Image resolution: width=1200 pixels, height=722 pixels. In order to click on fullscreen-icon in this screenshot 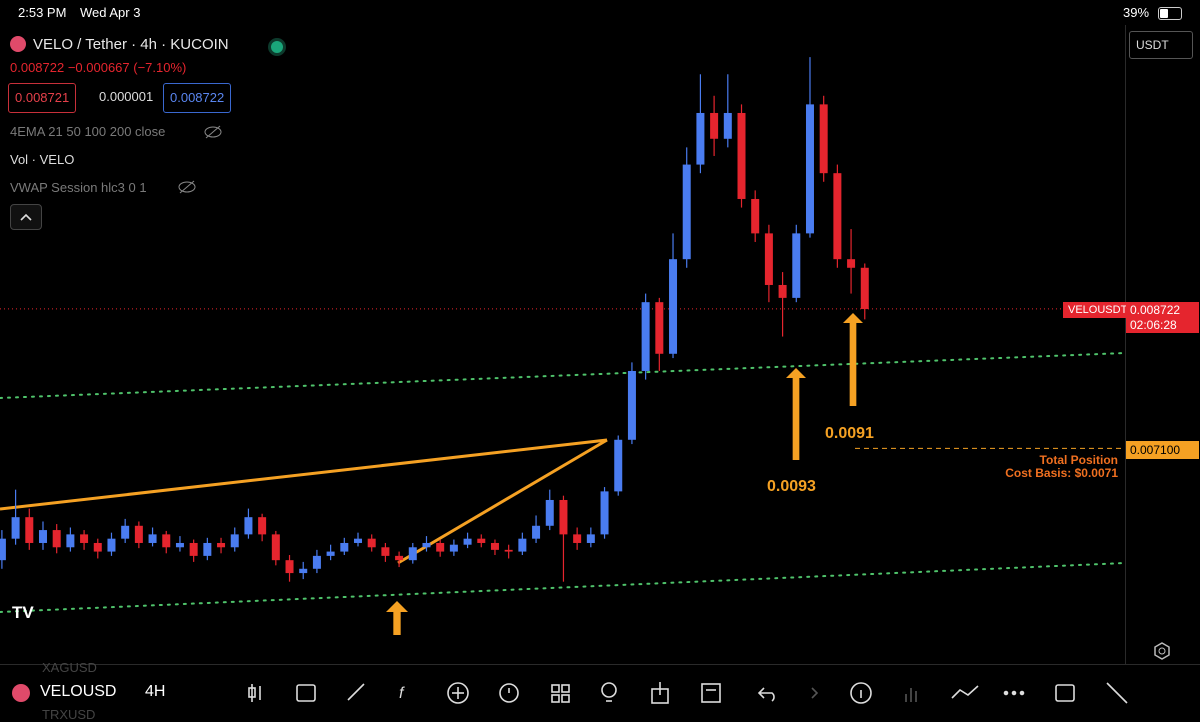, I will do `click(1065, 693)`.